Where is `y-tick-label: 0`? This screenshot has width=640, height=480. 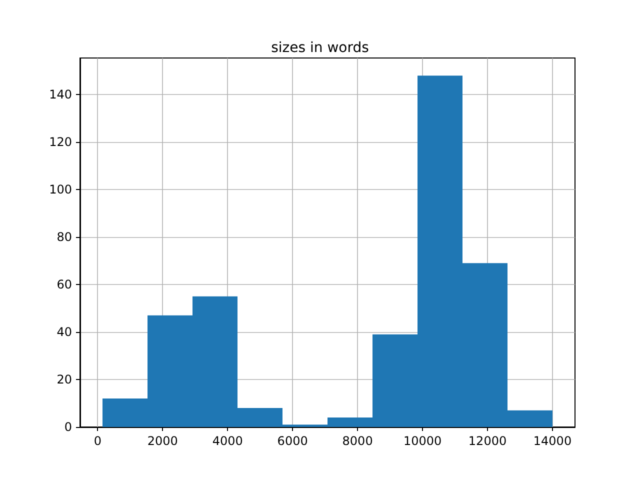
y-tick-label: 0 is located at coordinates (68, 427).